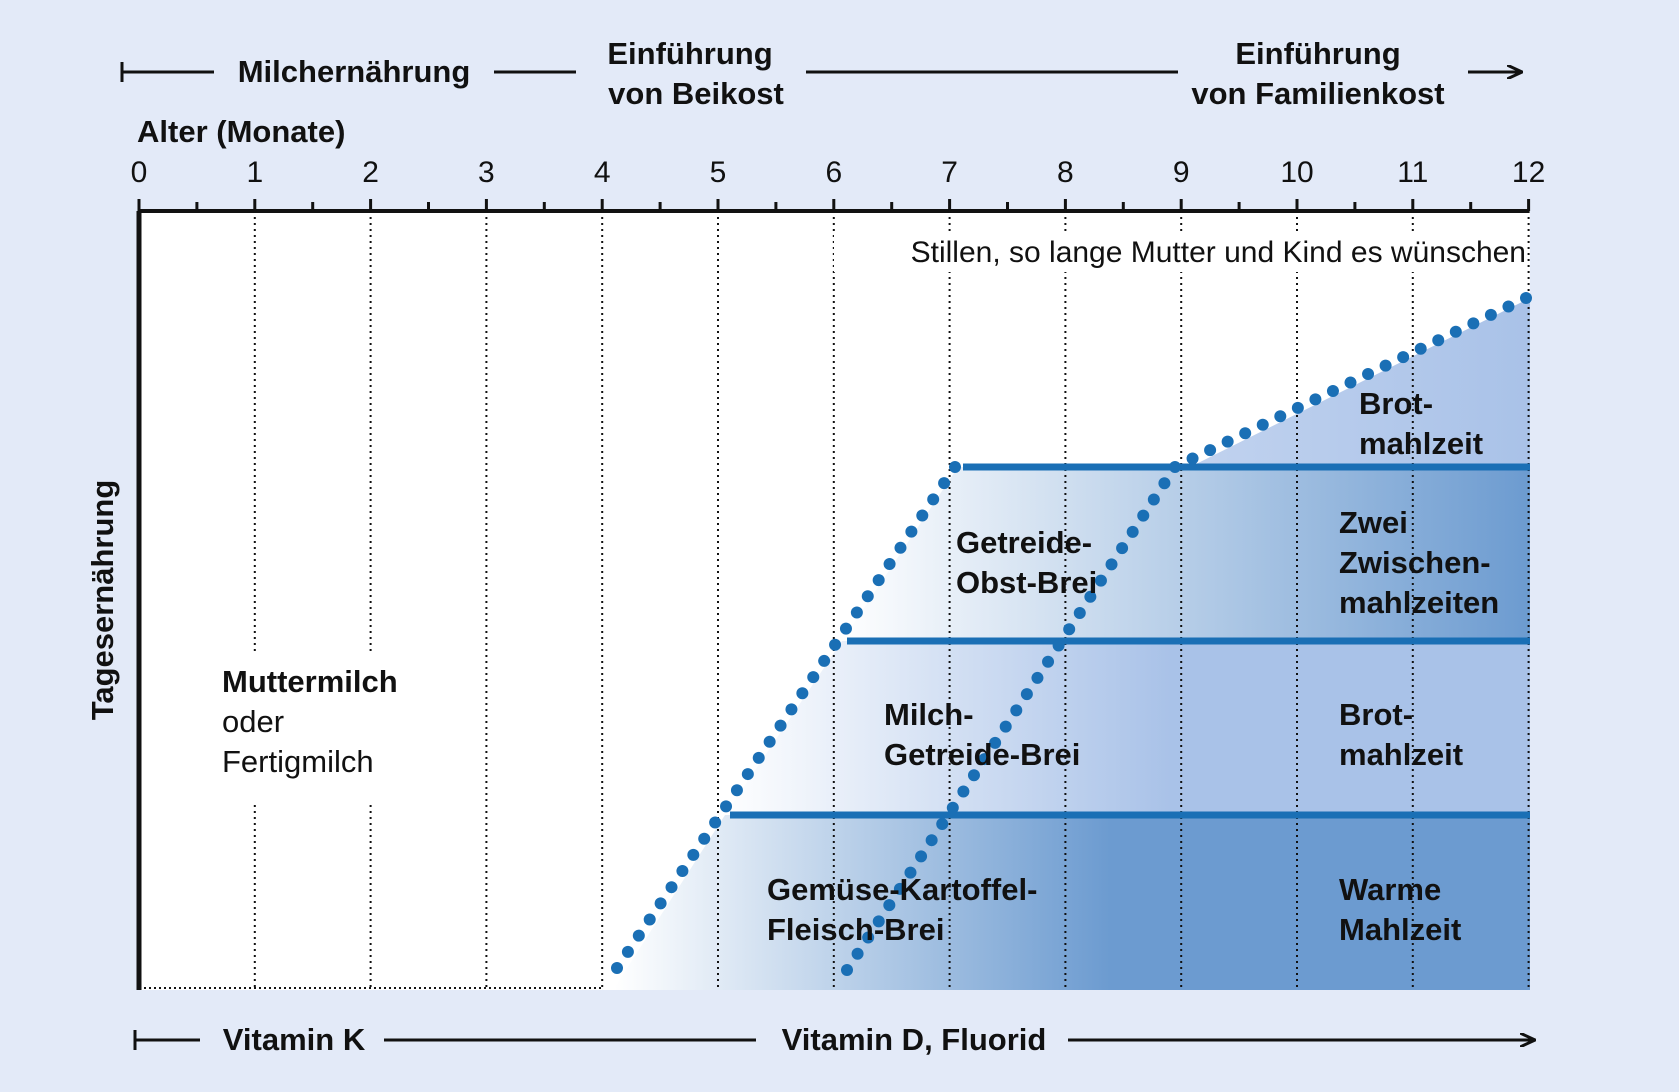 Image resolution: width=1679 pixels, height=1092 pixels. I want to click on vitamin-k-label: Vitamin K, so click(294, 1039).